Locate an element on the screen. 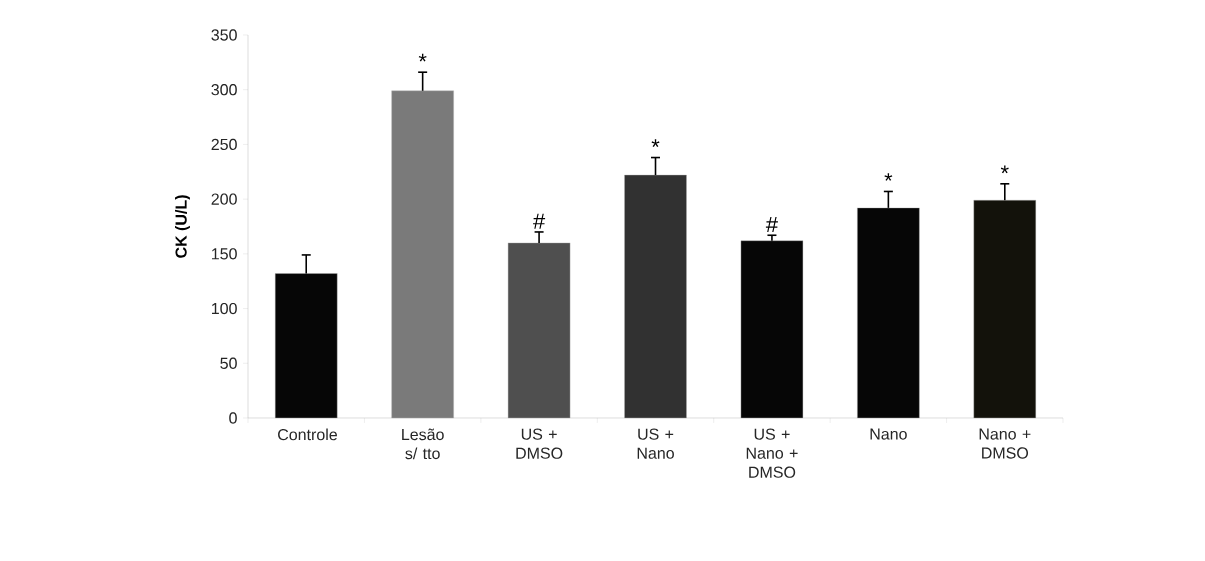 The width and height of the screenshot is (1205, 561). x-tick-label: Nano + DMSO is located at coordinates (1005, 443).